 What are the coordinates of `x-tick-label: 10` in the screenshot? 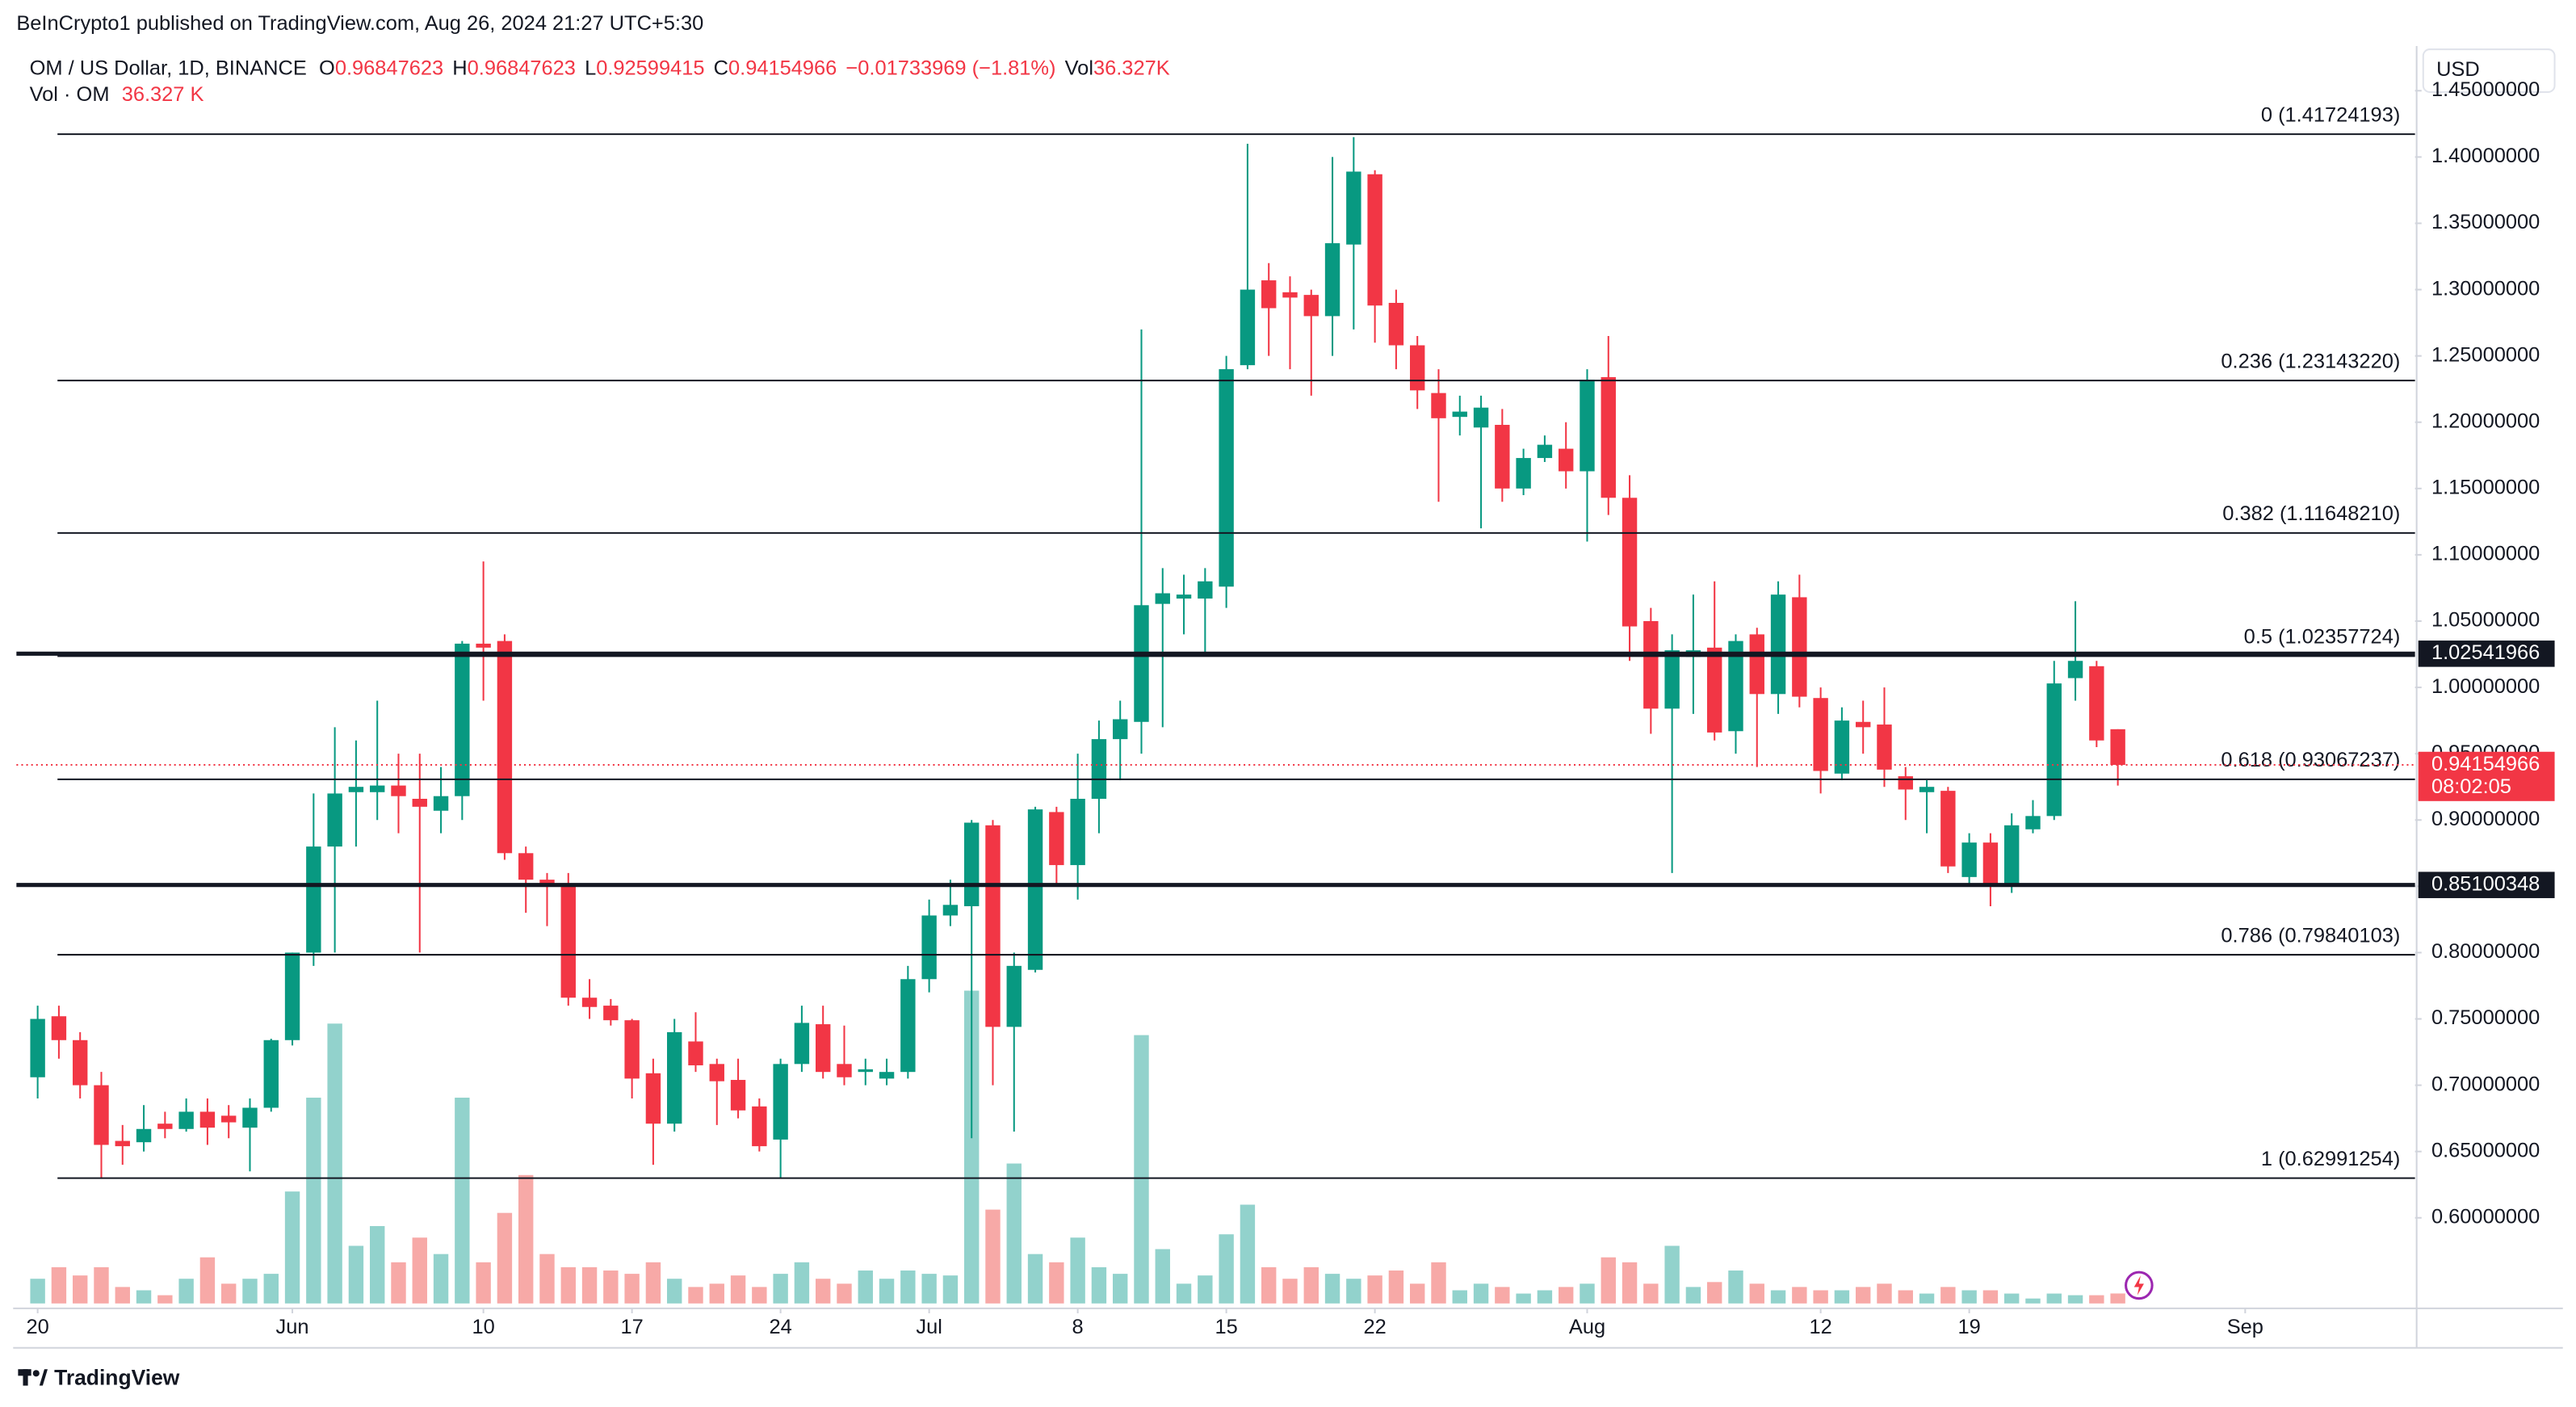 It's located at (483, 1327).